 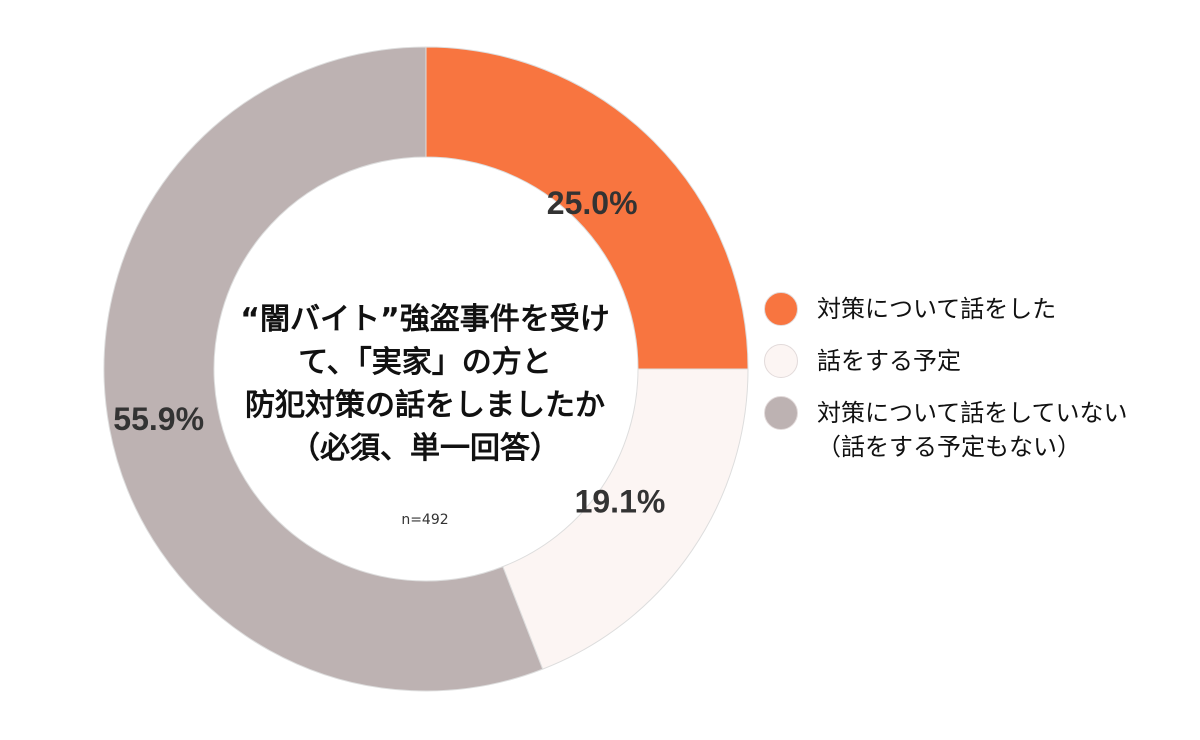 I want to click on chart-title-line: “闇バイト”強盗事件を受け, so click(x=425, y=319).